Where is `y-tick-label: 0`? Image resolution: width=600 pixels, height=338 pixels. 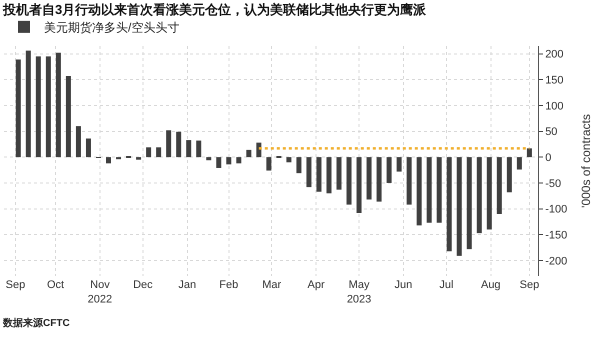 y-tick-label: 0 is located at coordinates (548, 158).